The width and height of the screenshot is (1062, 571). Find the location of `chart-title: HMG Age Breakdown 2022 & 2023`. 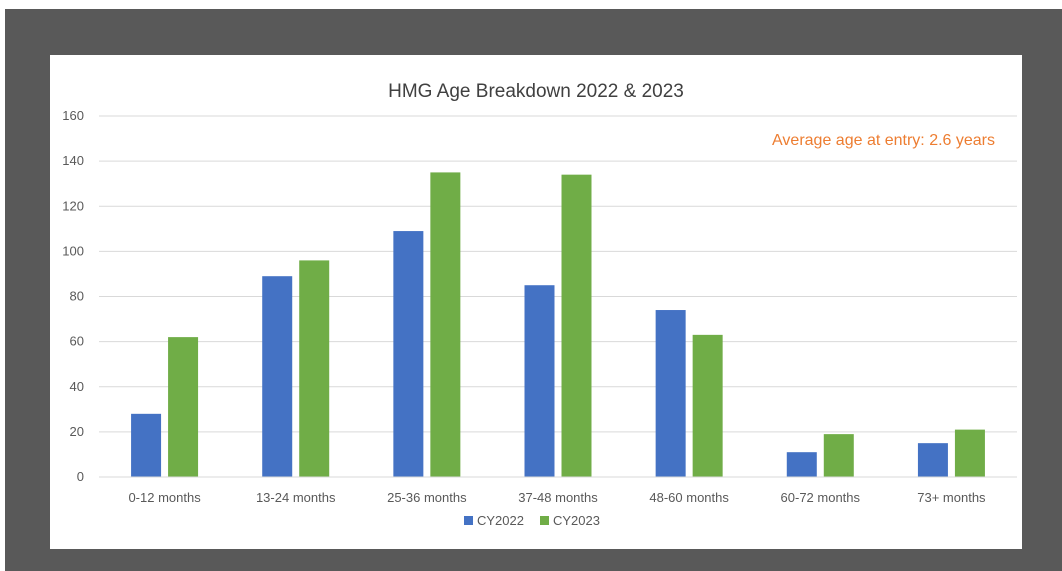

chart-title: HMG Age Breakdown 2022 & 2023 is located at coordinates (536, 91).